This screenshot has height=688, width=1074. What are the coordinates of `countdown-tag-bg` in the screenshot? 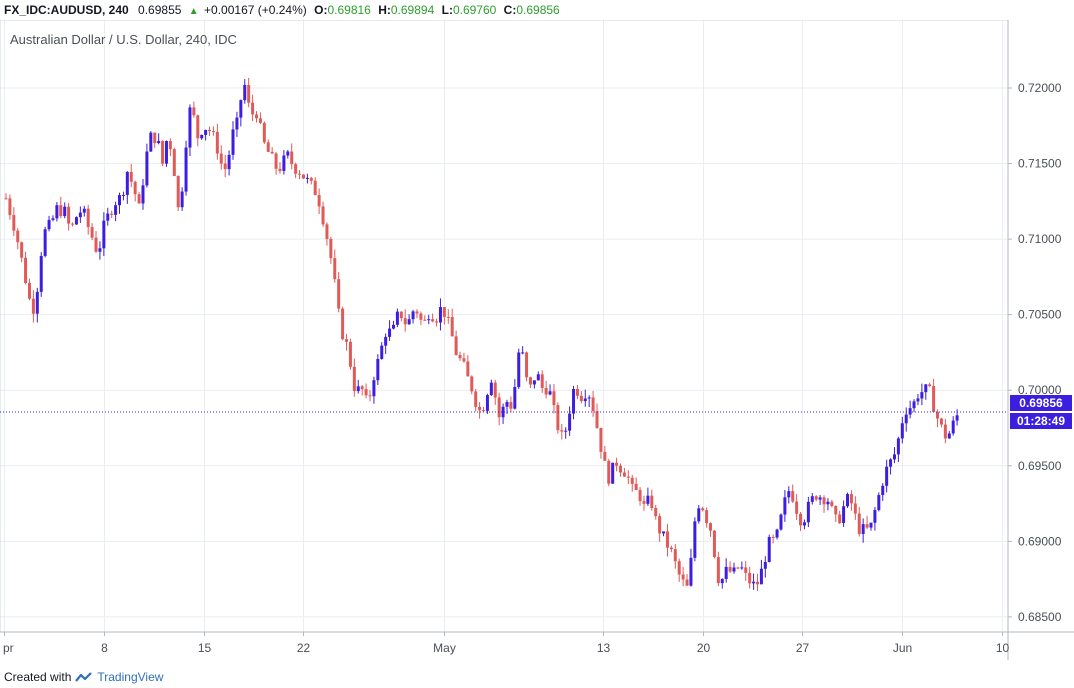 It's located at (1041, 421).